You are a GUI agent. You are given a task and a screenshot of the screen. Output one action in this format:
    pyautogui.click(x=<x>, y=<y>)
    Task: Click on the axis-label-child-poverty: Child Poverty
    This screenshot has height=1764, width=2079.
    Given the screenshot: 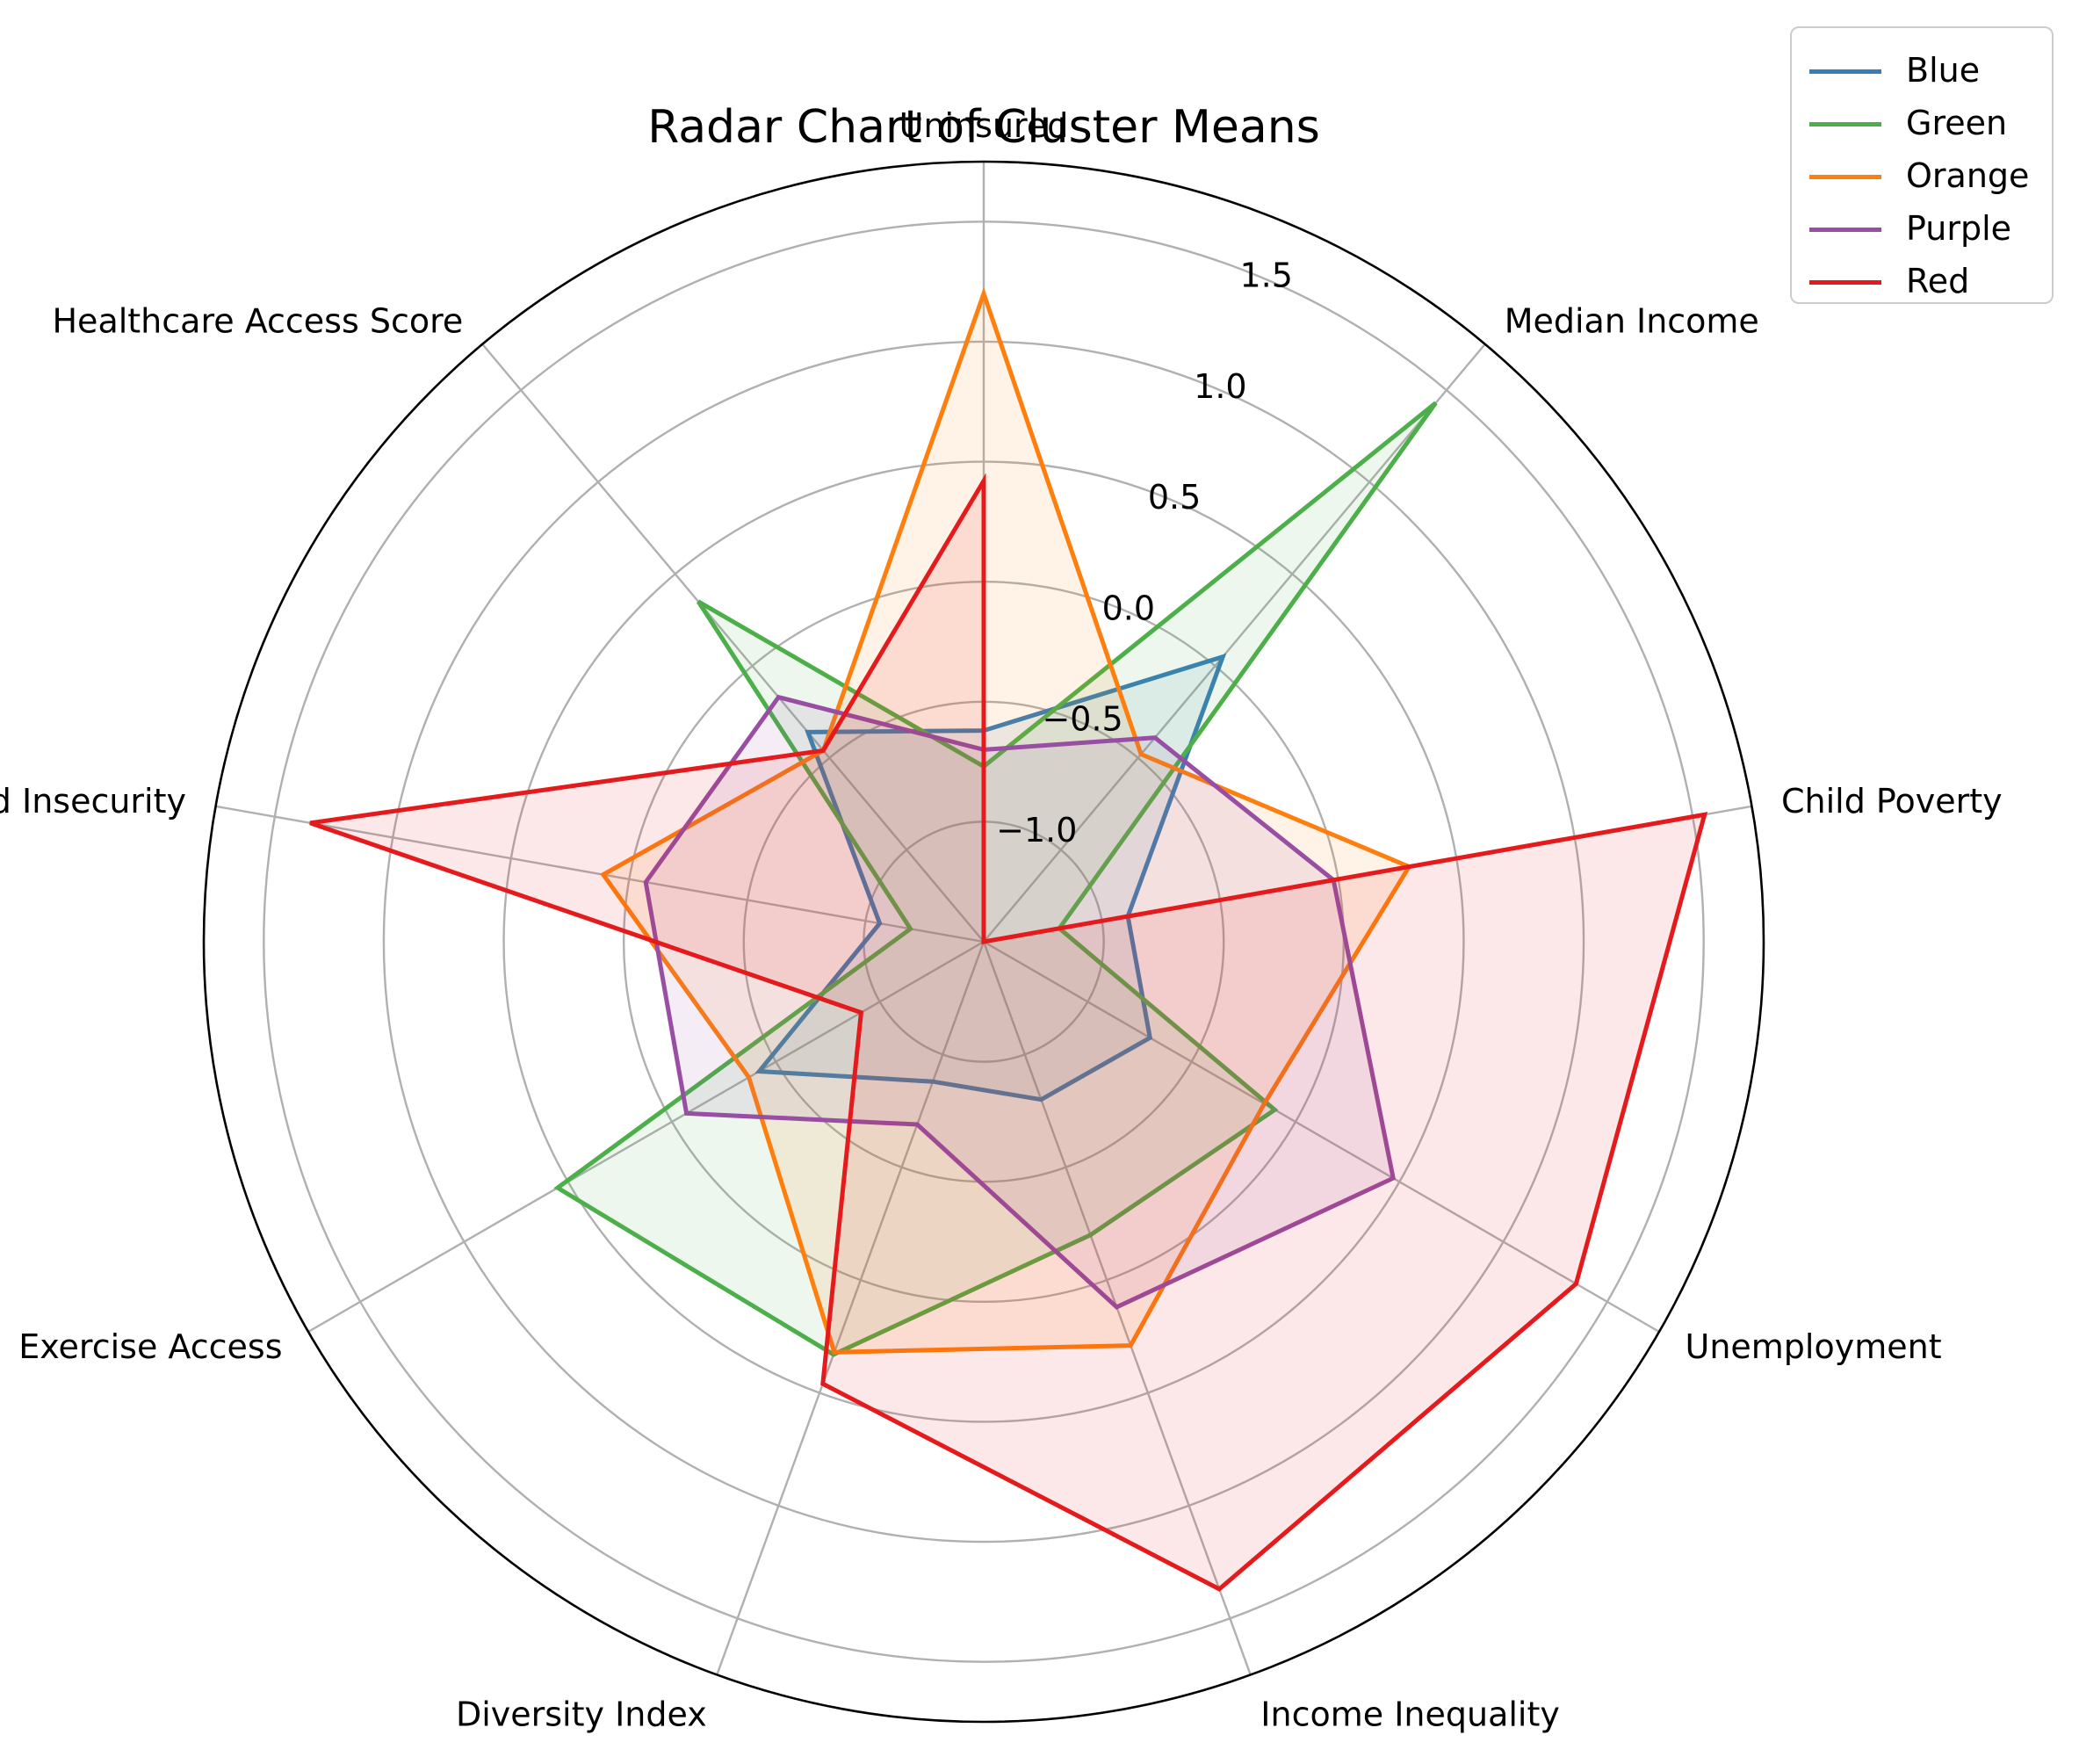 What is the action you would take?
    pyautogui.click(x=1892, y=801)
    